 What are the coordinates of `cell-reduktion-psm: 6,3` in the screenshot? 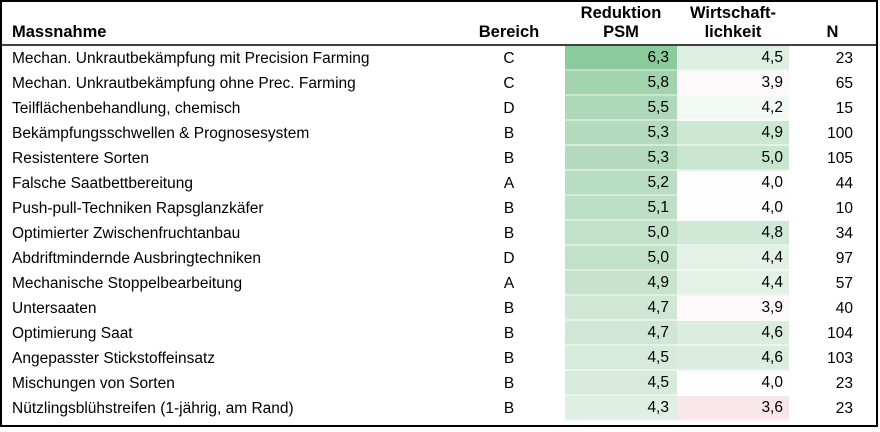 It's located at (621, 58).